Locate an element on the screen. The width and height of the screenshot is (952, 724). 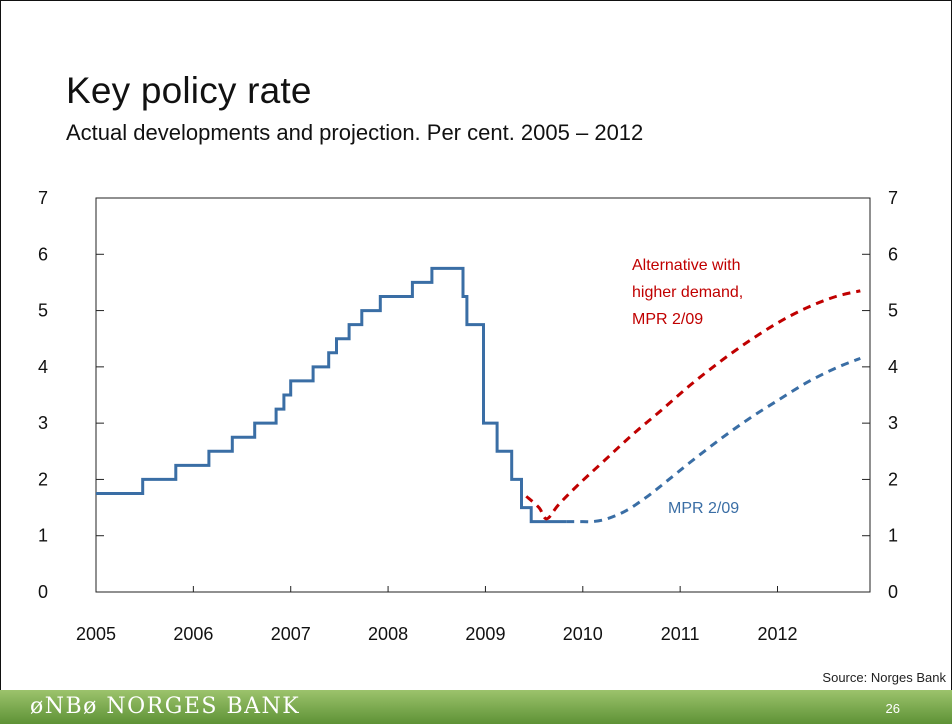
annotation-alternative-line-3: MPR 2/09 is located at coordinates (667, 319).